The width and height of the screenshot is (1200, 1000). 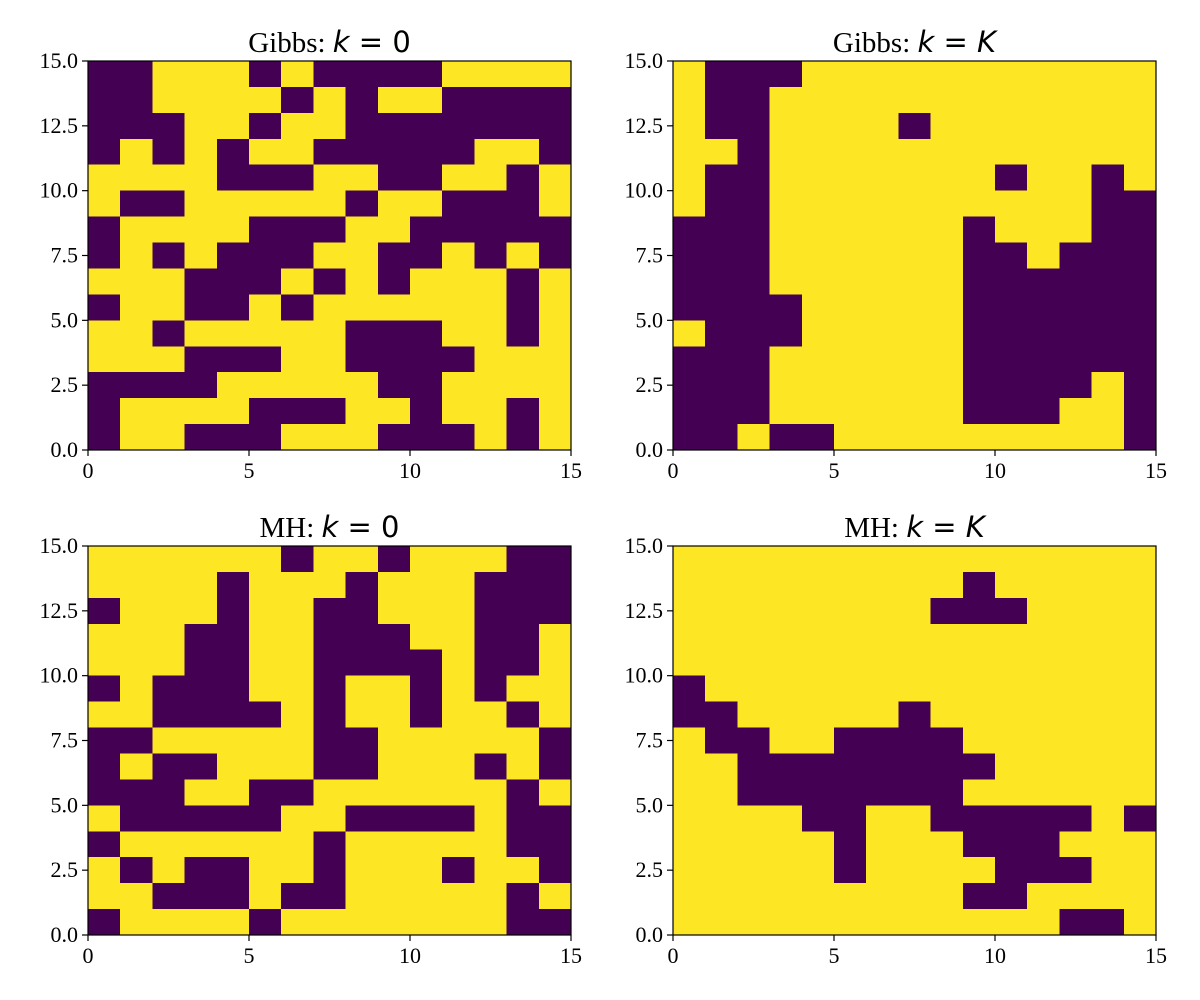 What do you see at coordinates (650, 319) in the screenshot?
I see `y-tick-label: 5.0` at bounding box center [650, 319].